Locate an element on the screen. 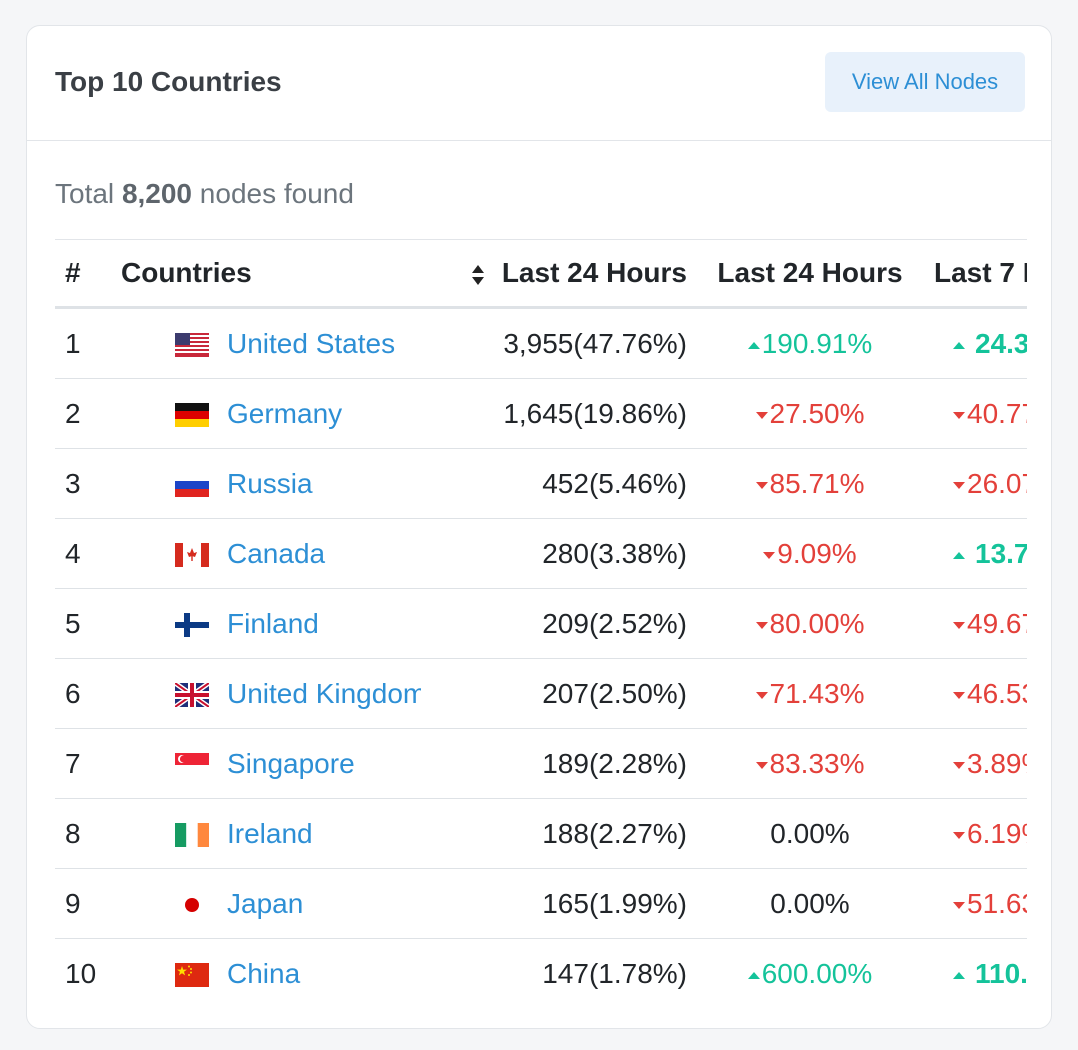 Image resolution: width=1078 pixels, height=1050 pixels. trend-text: 80.00% is located at coordinates (817, 623).